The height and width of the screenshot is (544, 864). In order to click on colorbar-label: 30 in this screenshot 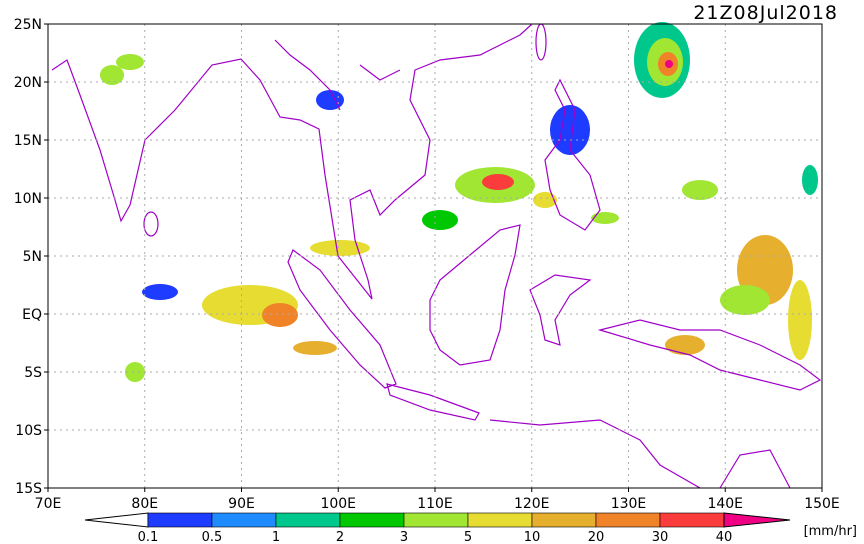, I will do `click(660, 537)`.